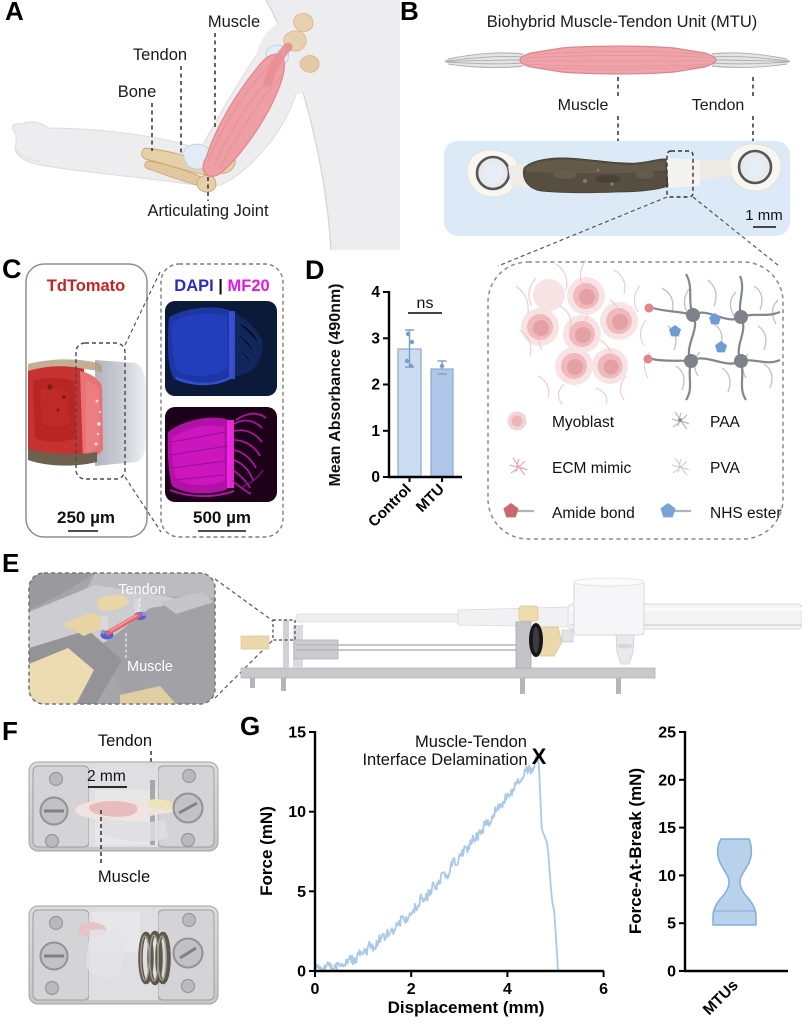 This screenshot has width=802, height=1024. I want to click on svg-text: 6, so click(603, 989).